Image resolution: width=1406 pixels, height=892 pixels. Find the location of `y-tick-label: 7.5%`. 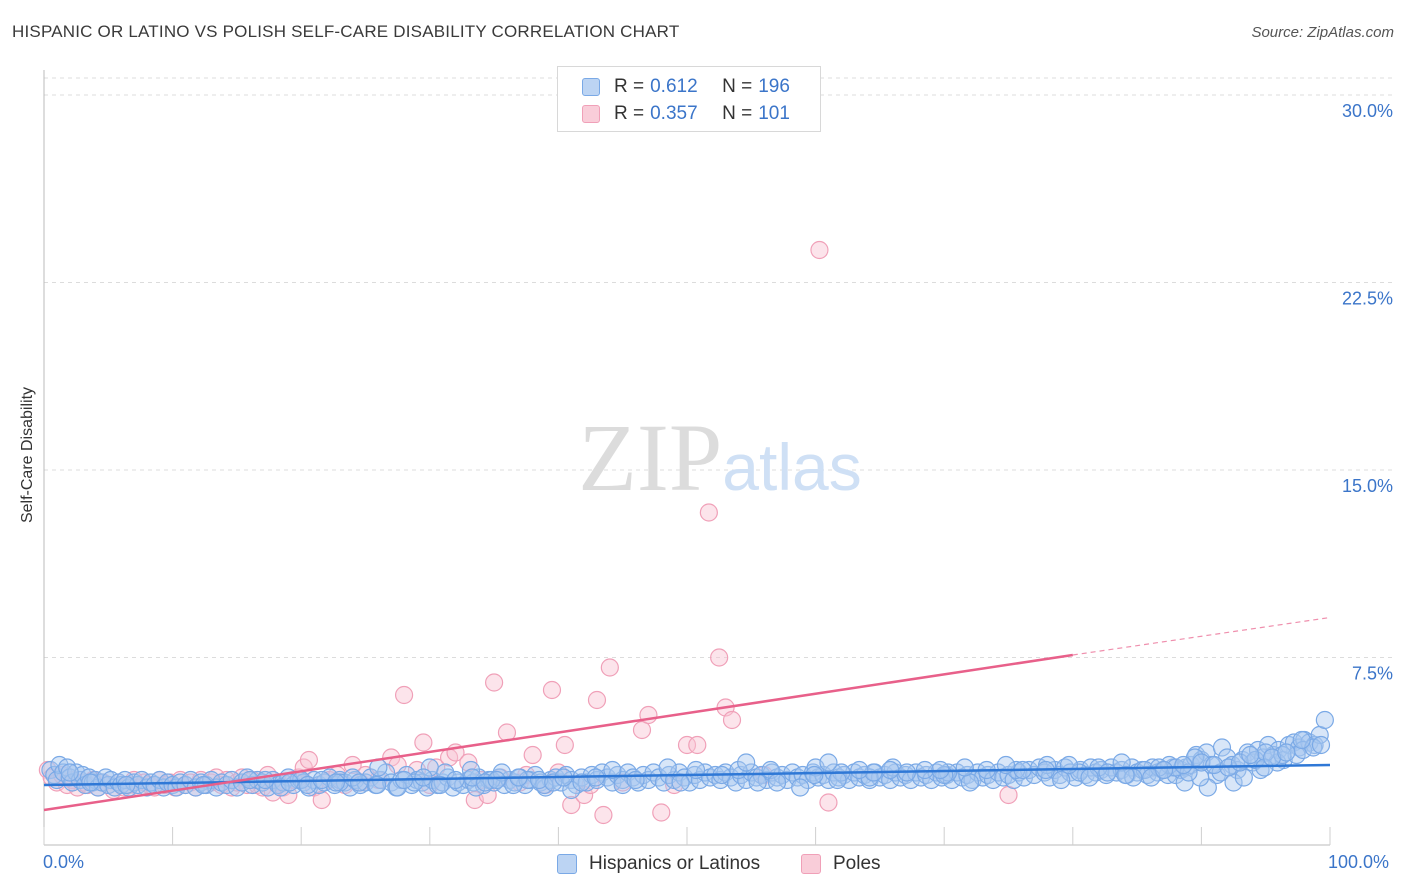

y-tick-label: 7.5% is located at coordinates (1372, 674).